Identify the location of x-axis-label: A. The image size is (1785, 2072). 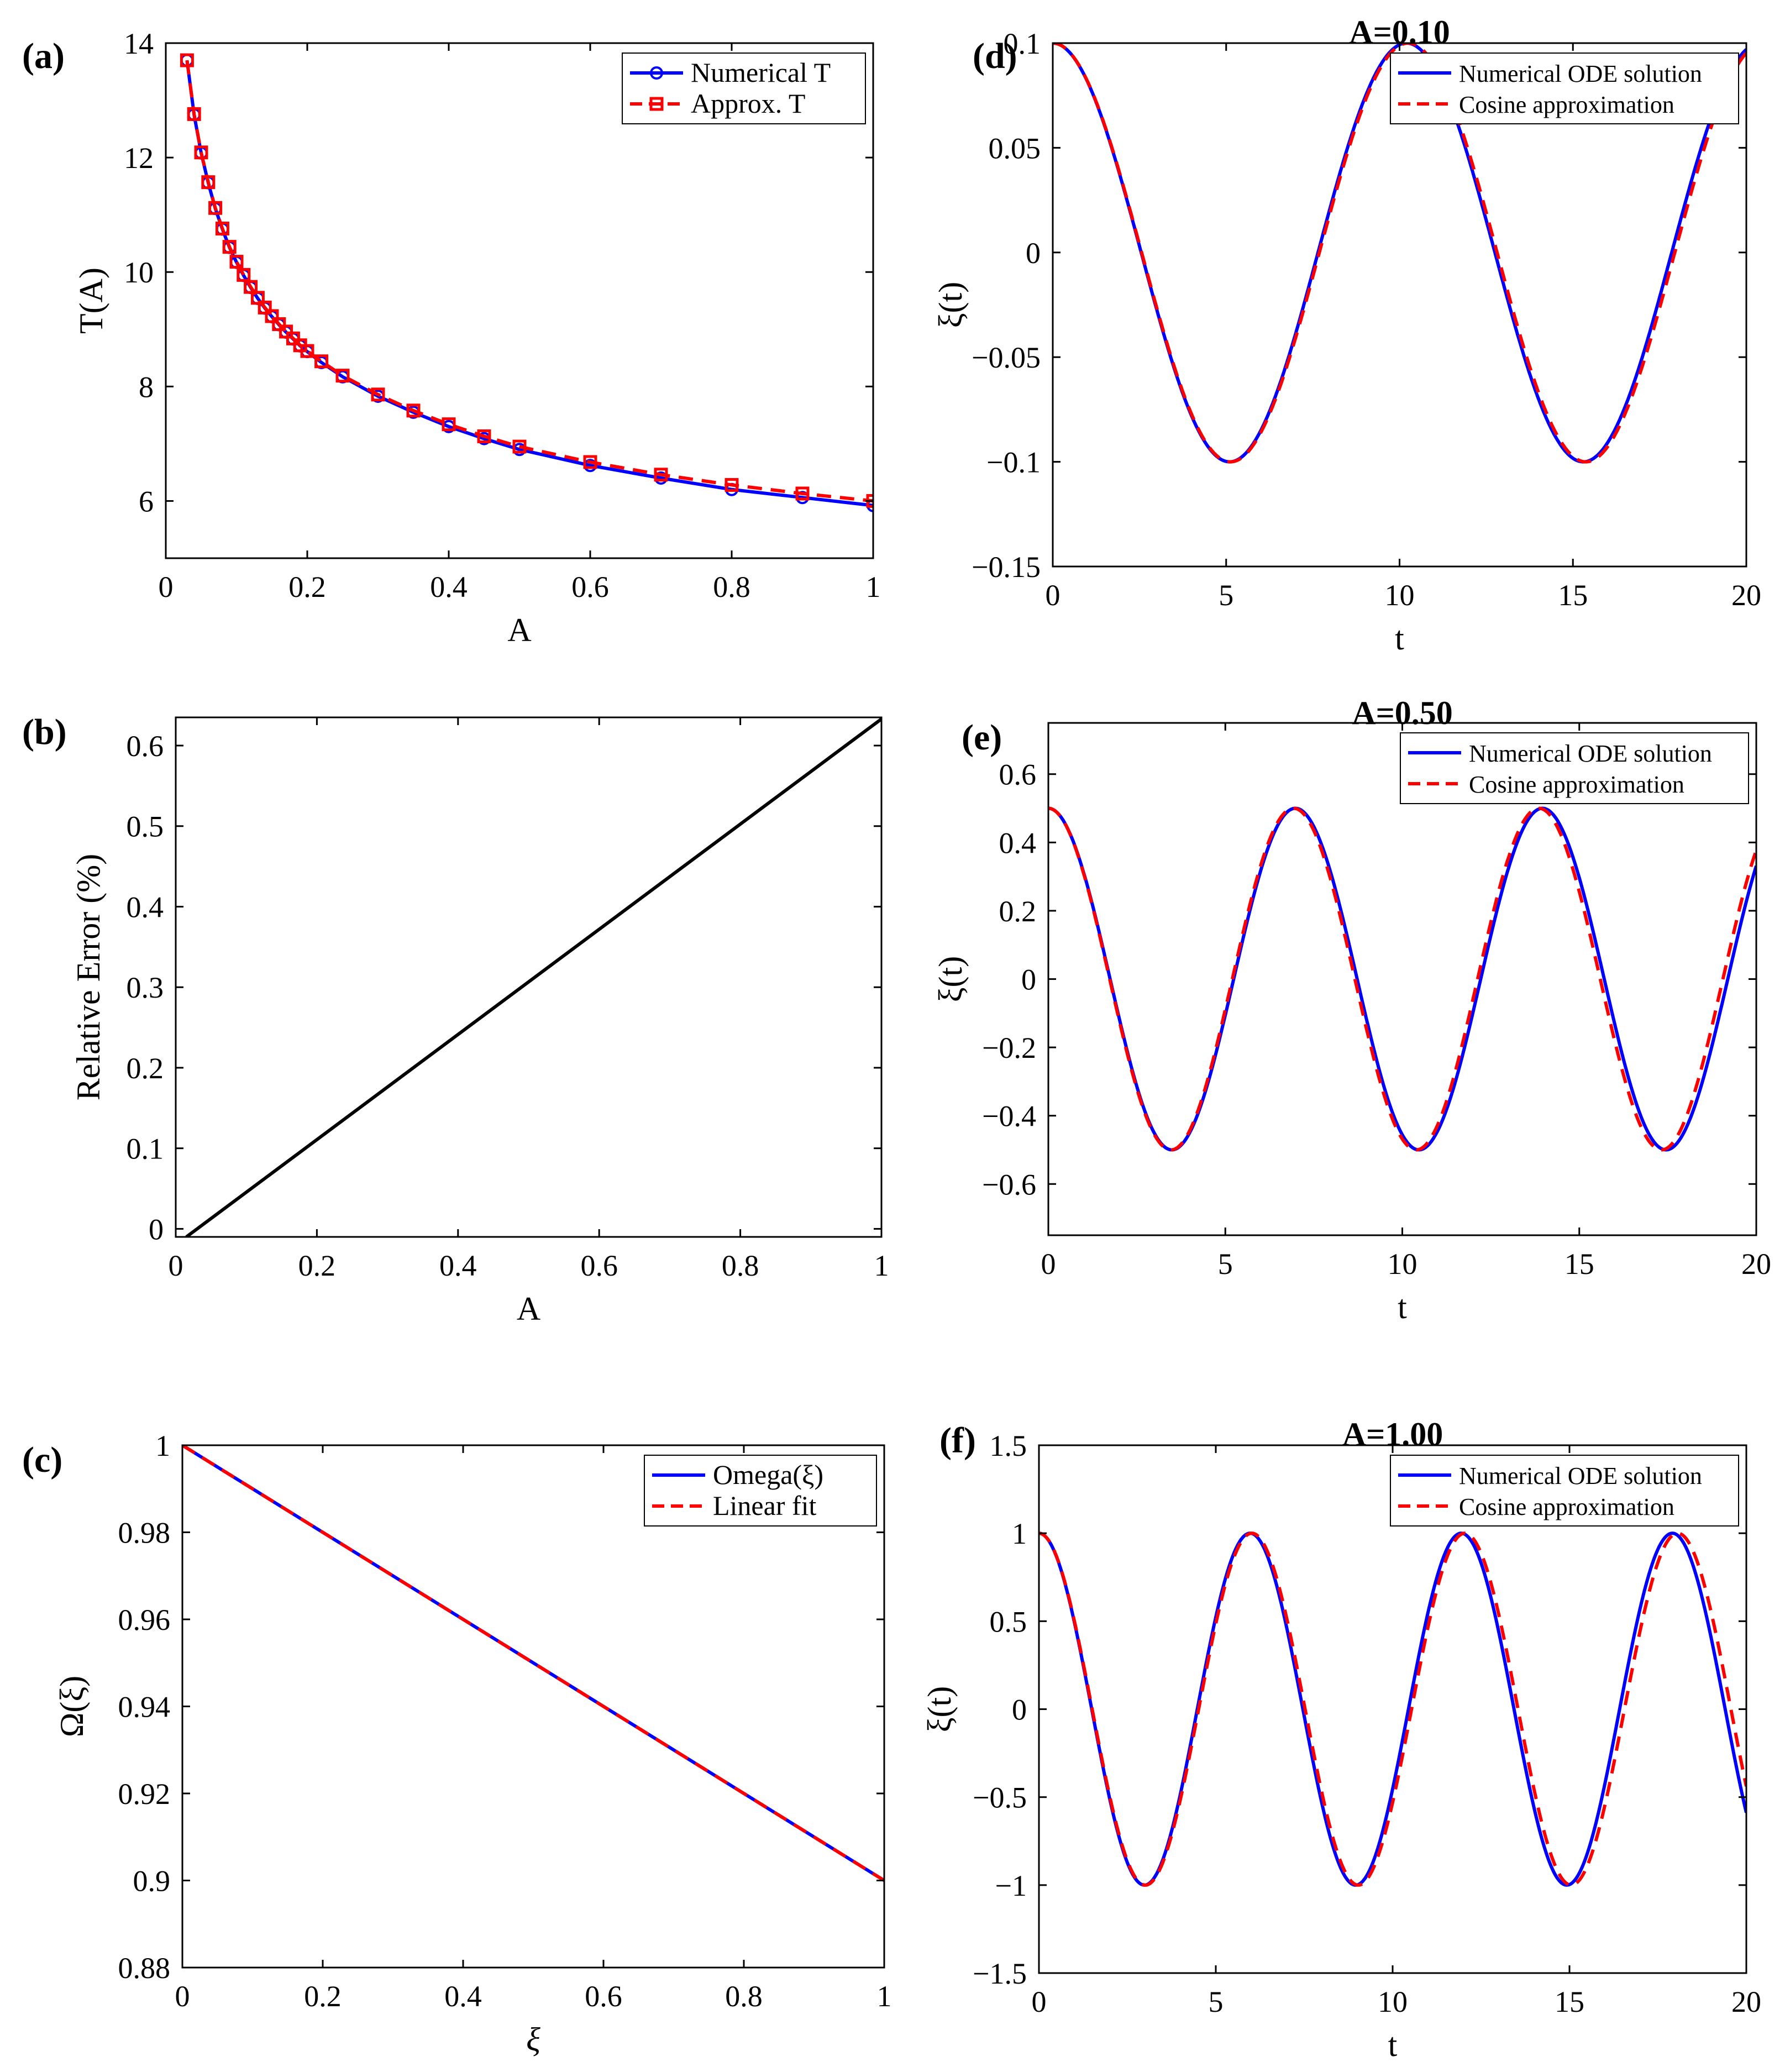
(529, 1309).